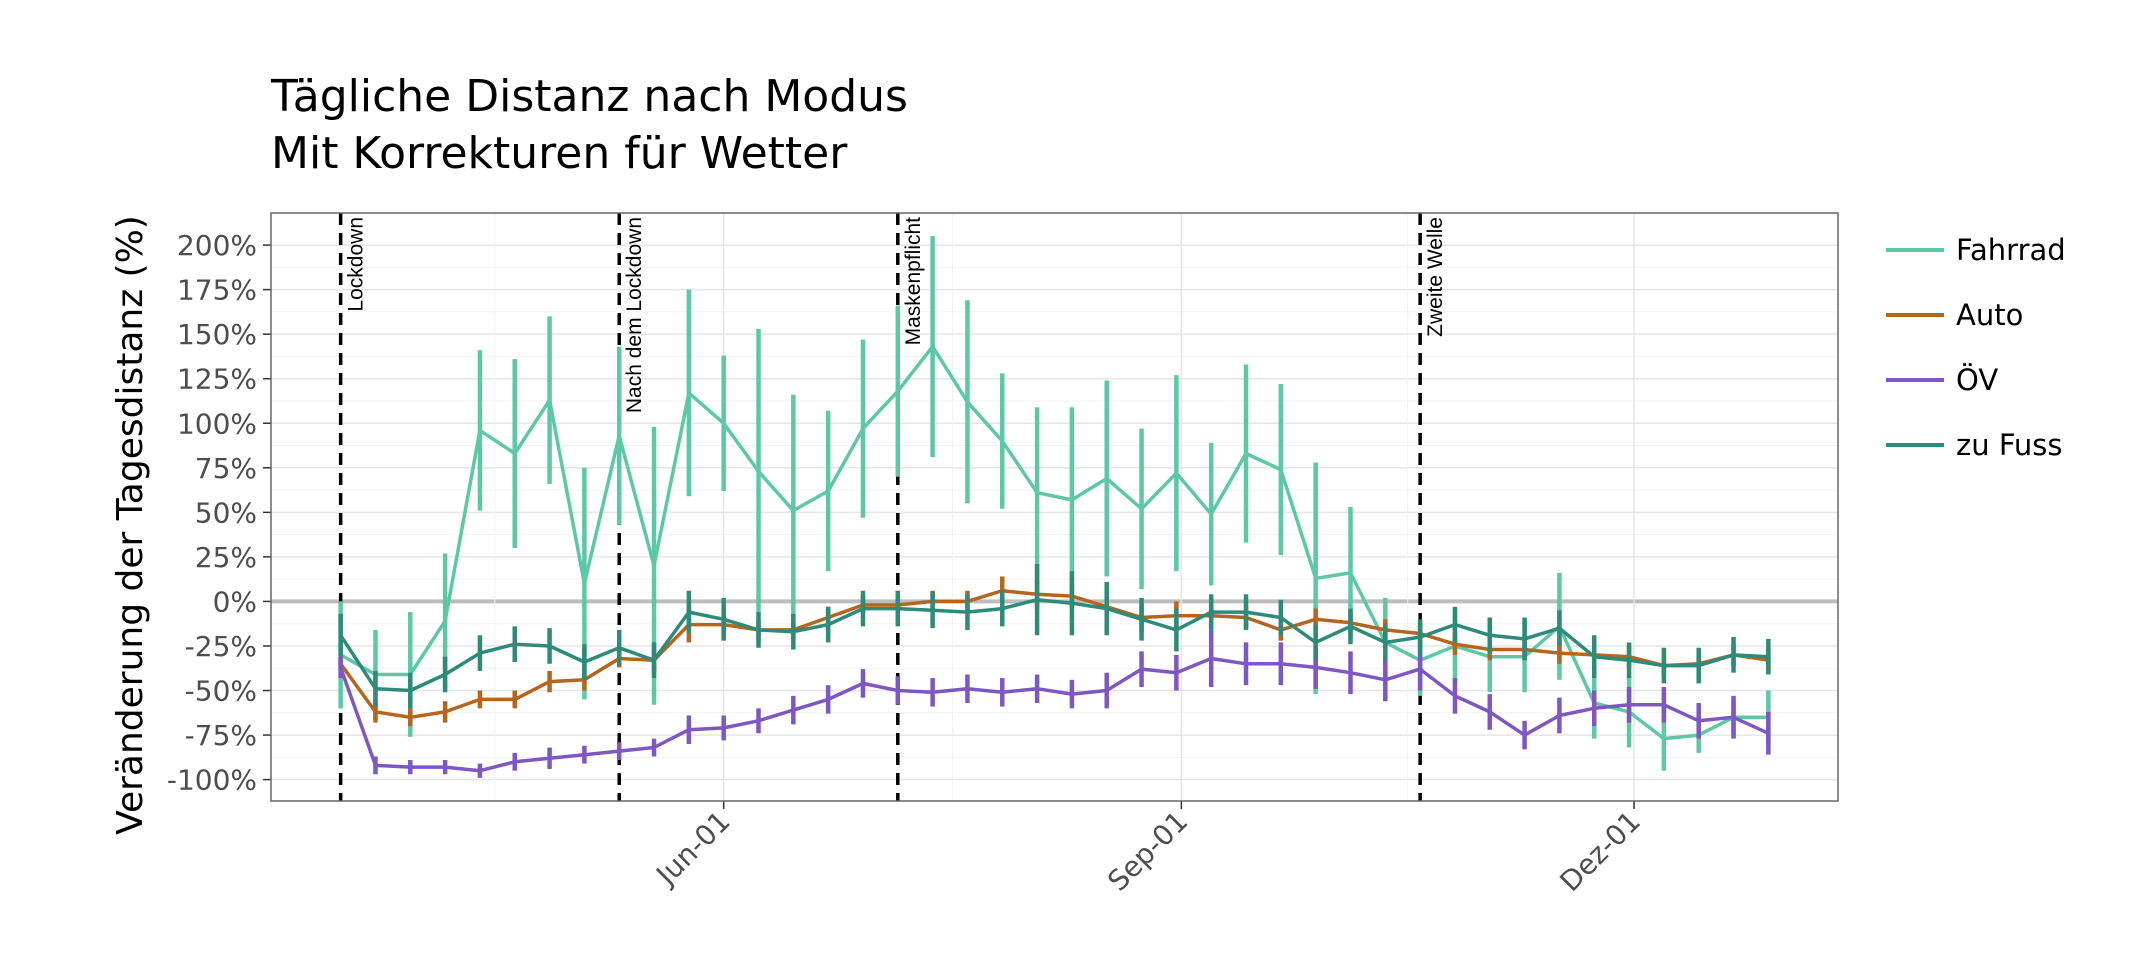 This screenshot has width=2134, height=978. I want to click on event-label: Zweite Welle, so click(1435, 277).